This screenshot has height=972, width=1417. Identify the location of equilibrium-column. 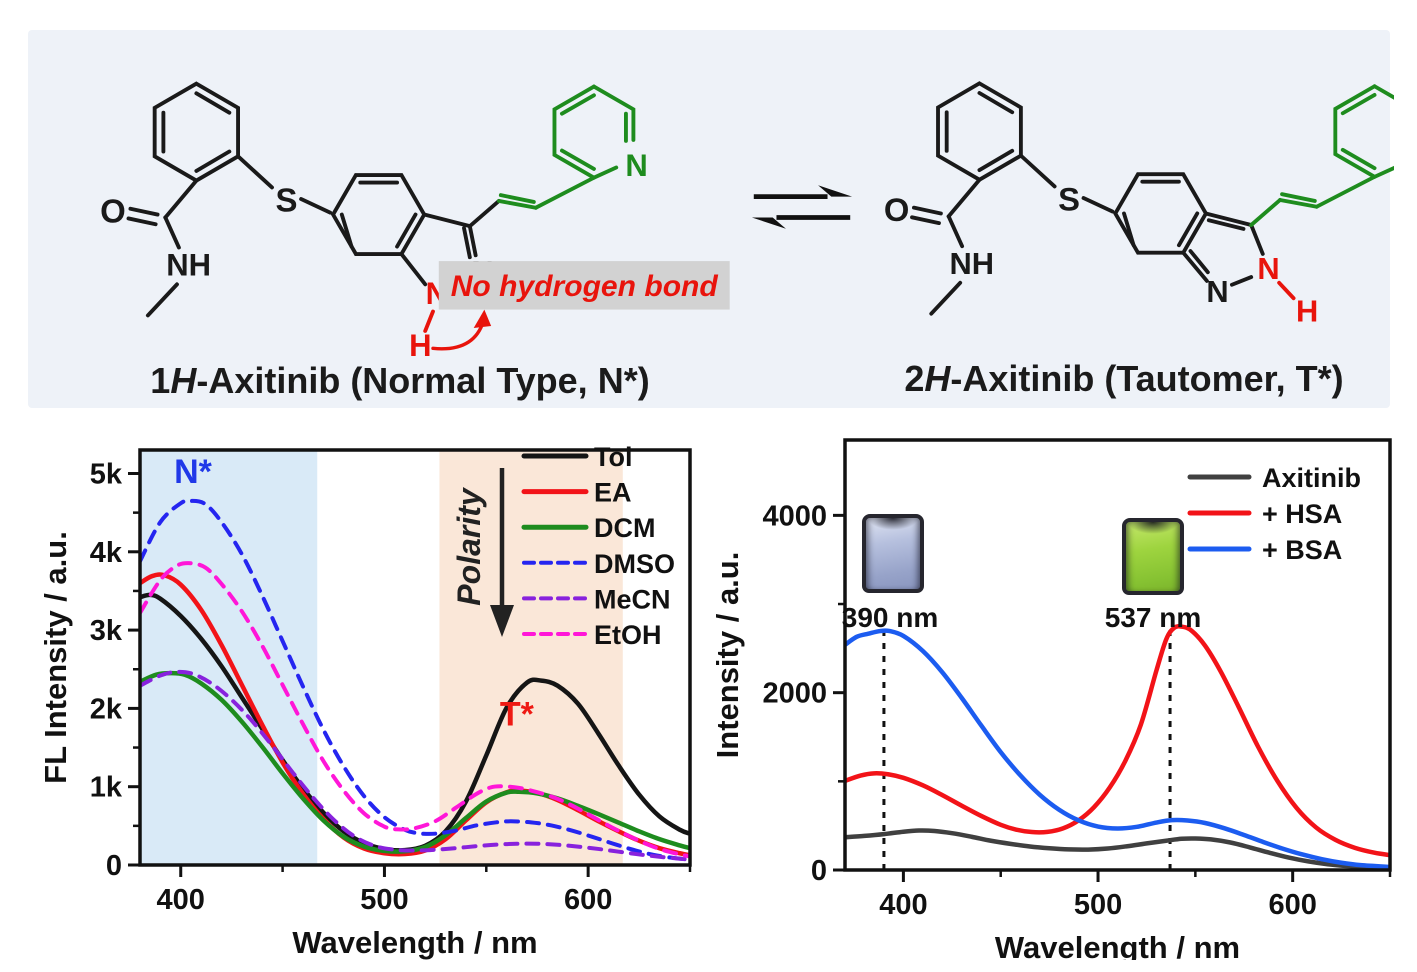
(802, 219).